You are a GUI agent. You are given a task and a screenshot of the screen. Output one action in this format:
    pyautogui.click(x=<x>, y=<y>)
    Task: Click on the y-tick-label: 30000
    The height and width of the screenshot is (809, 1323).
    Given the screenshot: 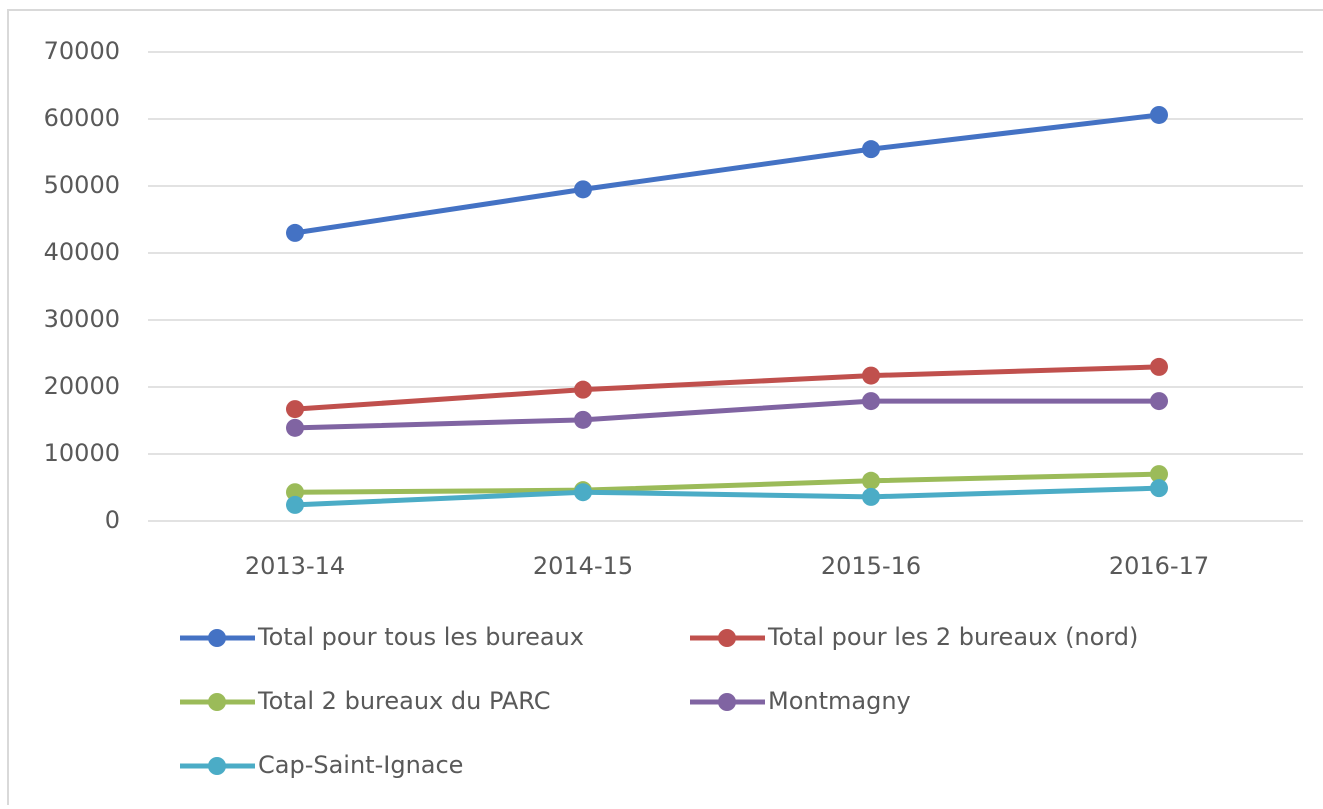 What is the action you would take?
    pyautogui.click(x=82, y=319)
    